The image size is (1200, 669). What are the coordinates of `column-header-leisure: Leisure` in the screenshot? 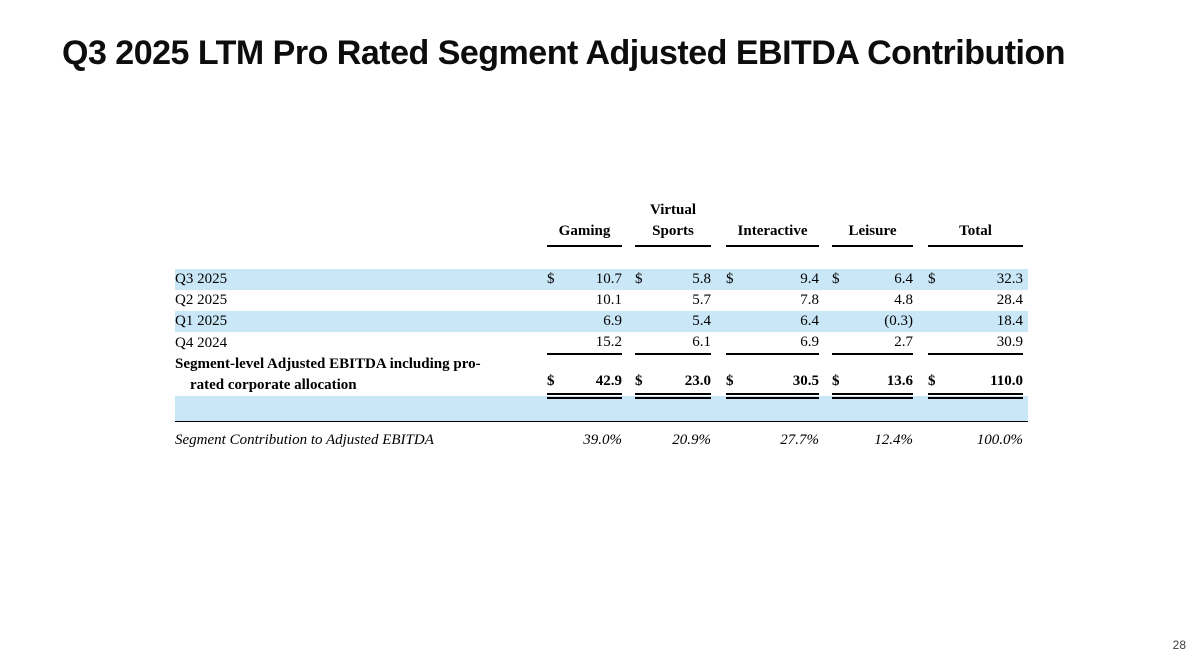 It's located at (872, 223).